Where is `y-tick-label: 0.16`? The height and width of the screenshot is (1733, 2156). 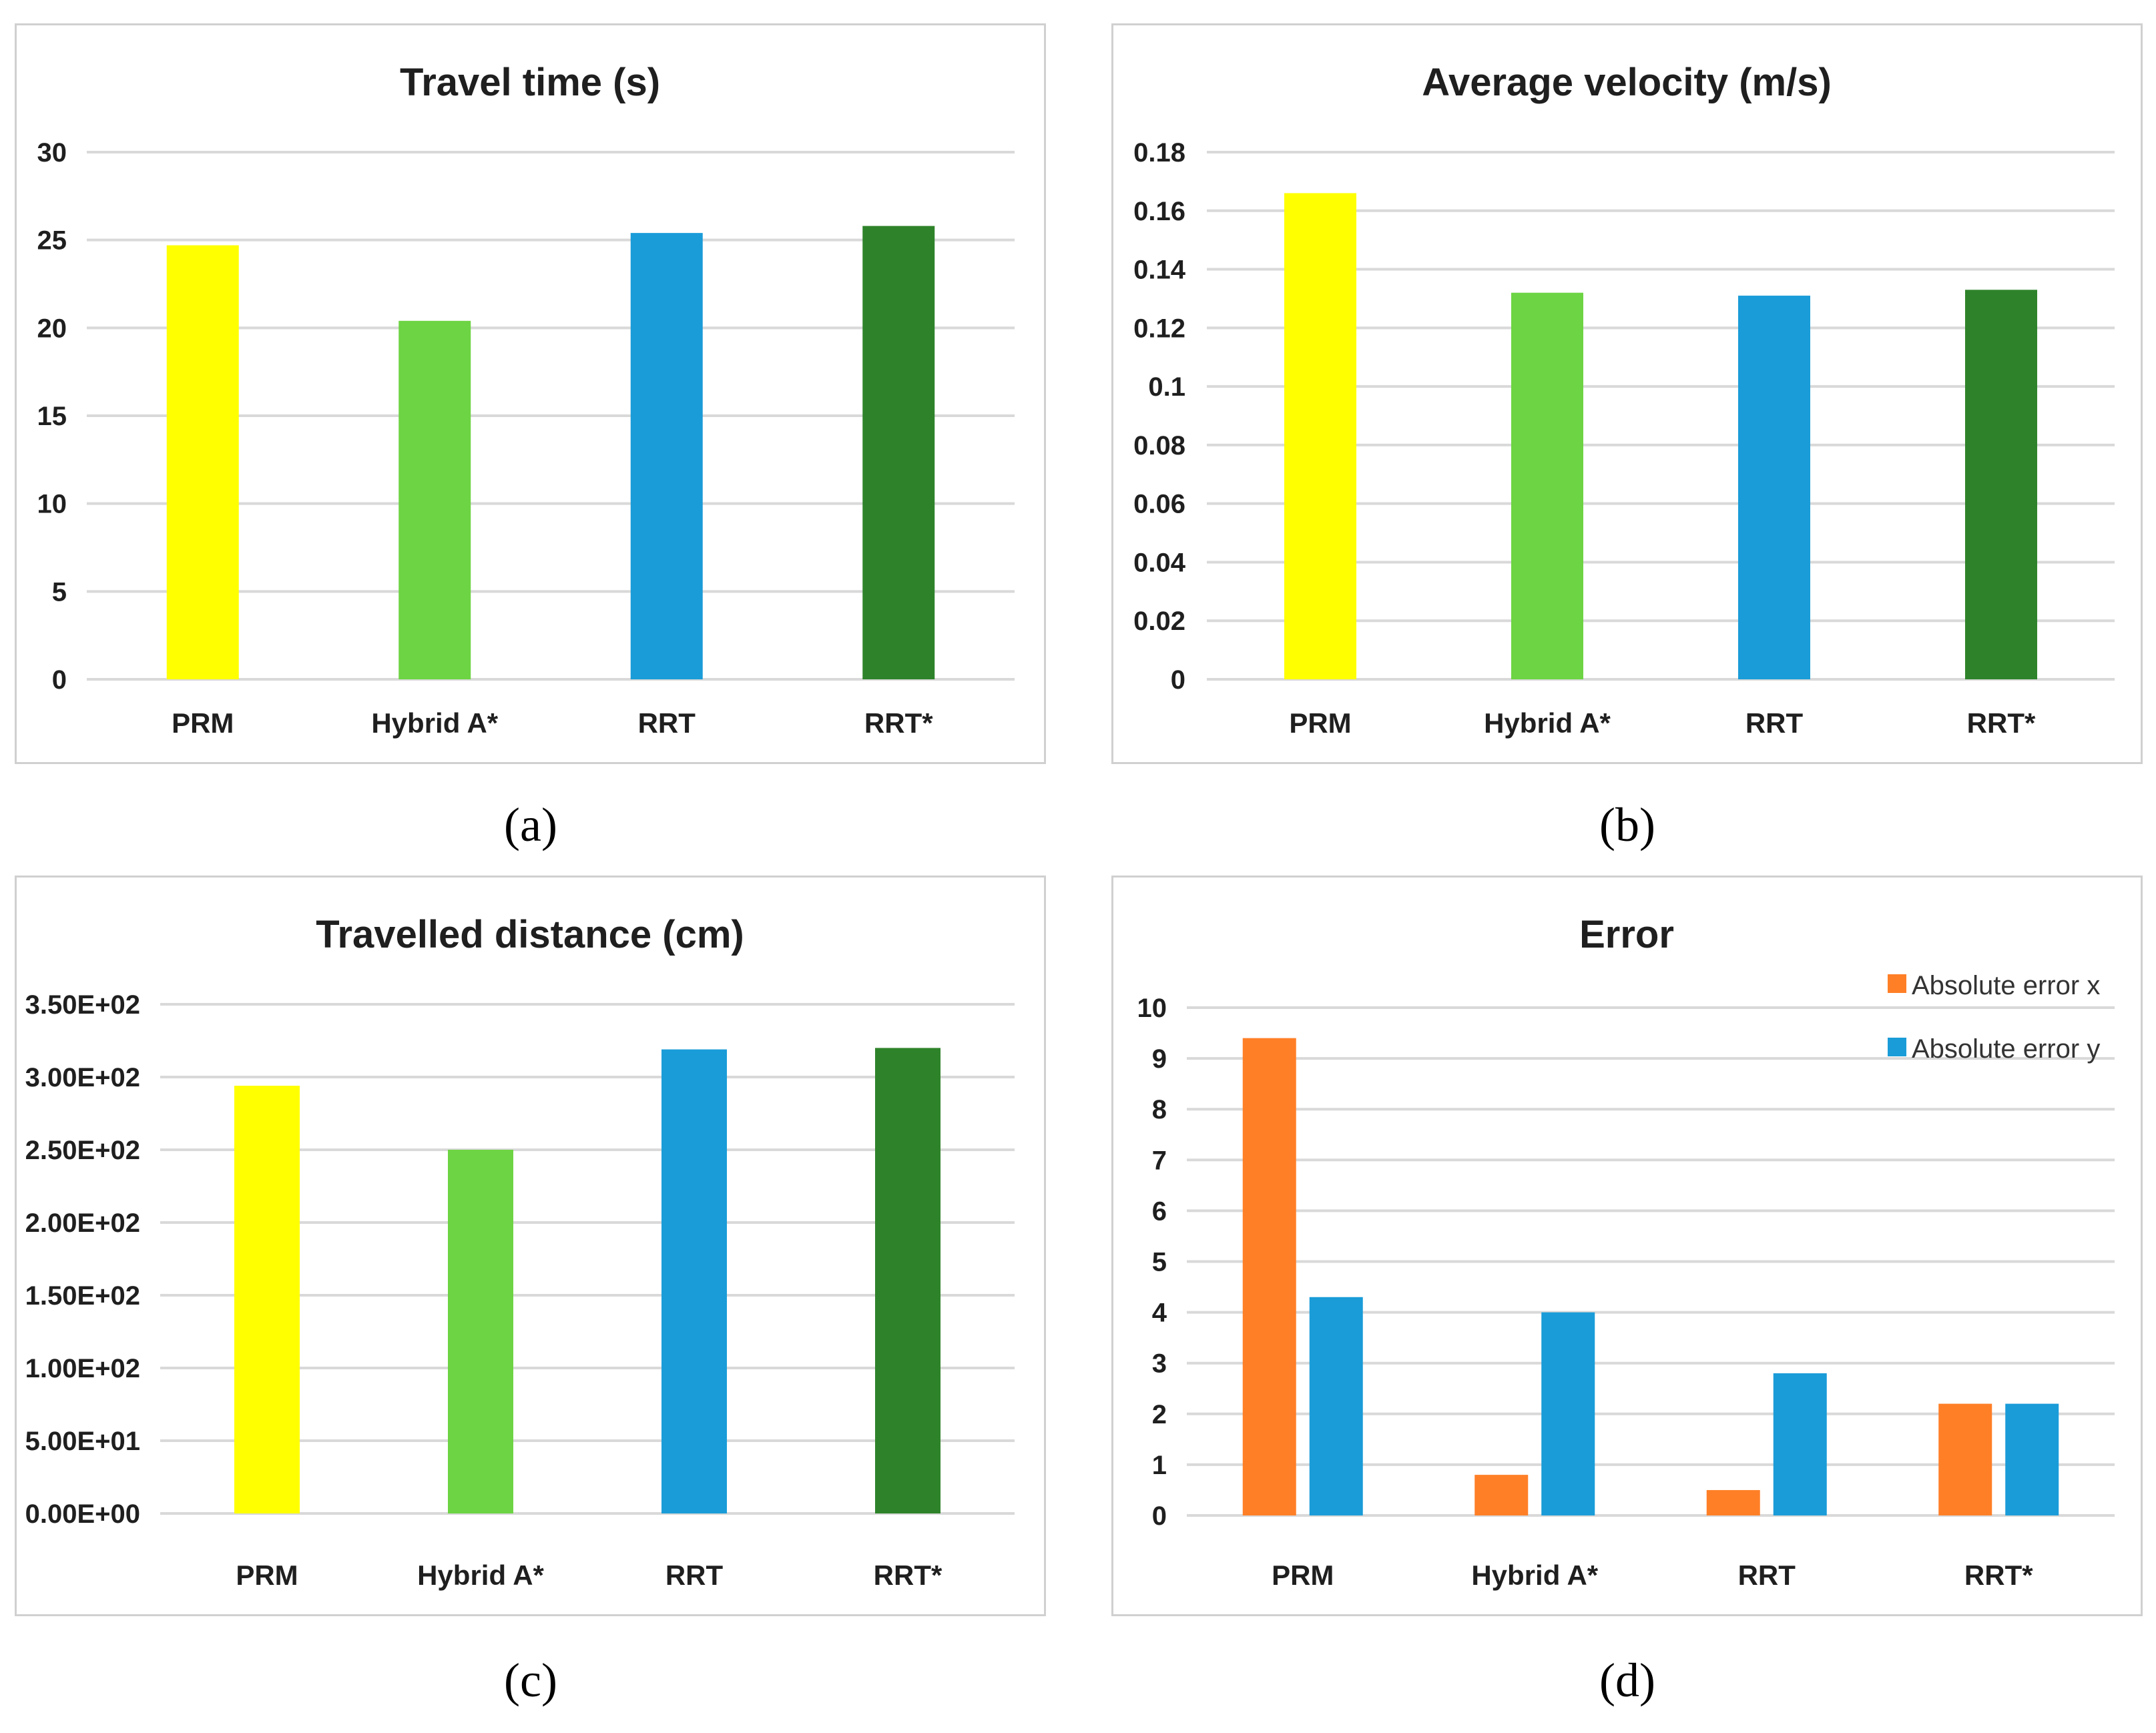
y-tick-label: 0.16 is located at coordinates (1159, 211).